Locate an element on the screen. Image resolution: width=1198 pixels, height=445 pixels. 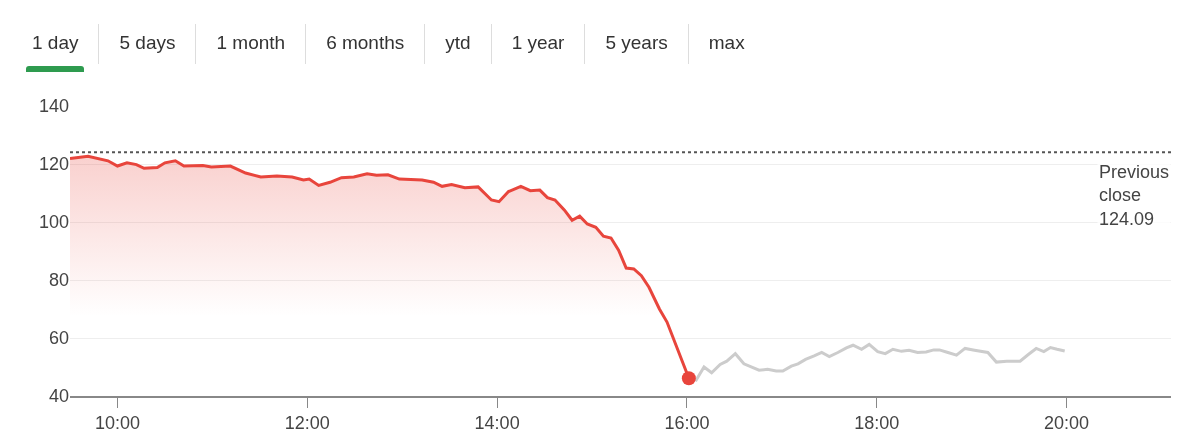
text: 1 day is located at coordinates (55, 42).